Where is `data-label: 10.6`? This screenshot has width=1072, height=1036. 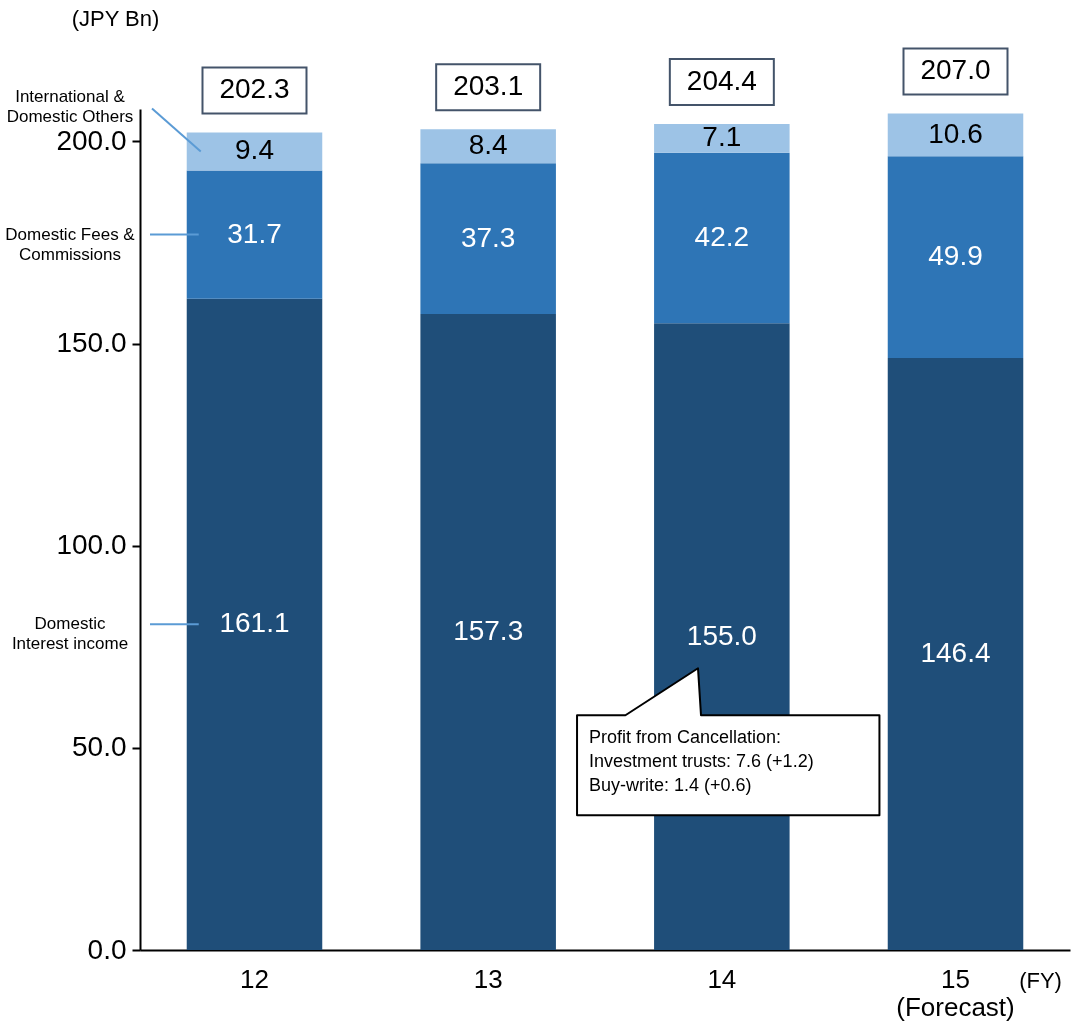 data-label: 10.6 is located at coordinates (955, 133).